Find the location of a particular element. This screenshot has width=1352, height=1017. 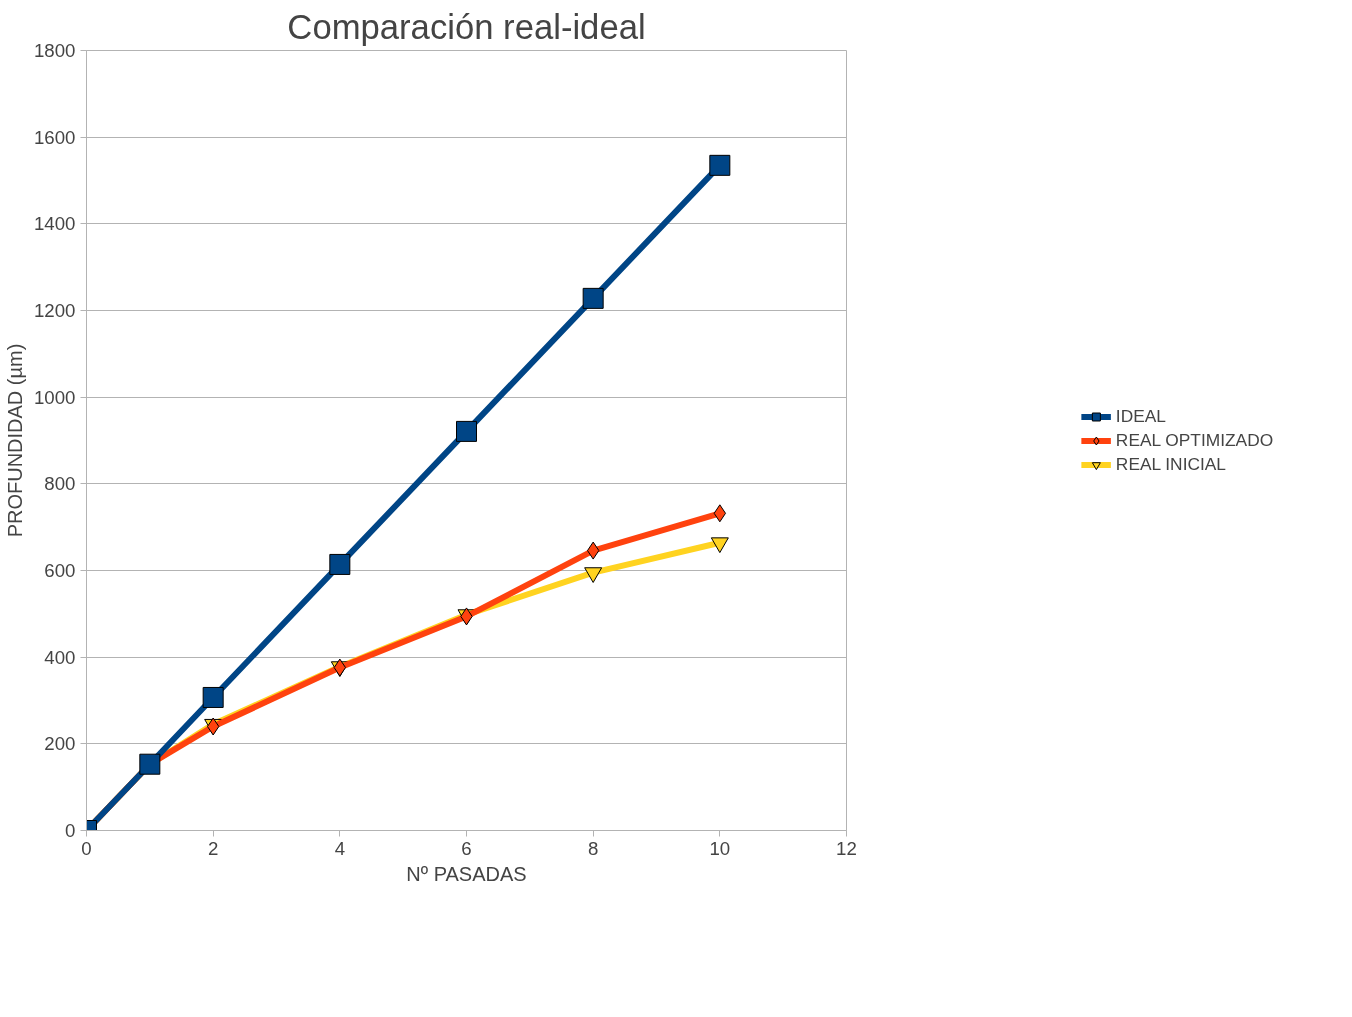

y-tick-label: 0 is located at coordinates (70, 830).